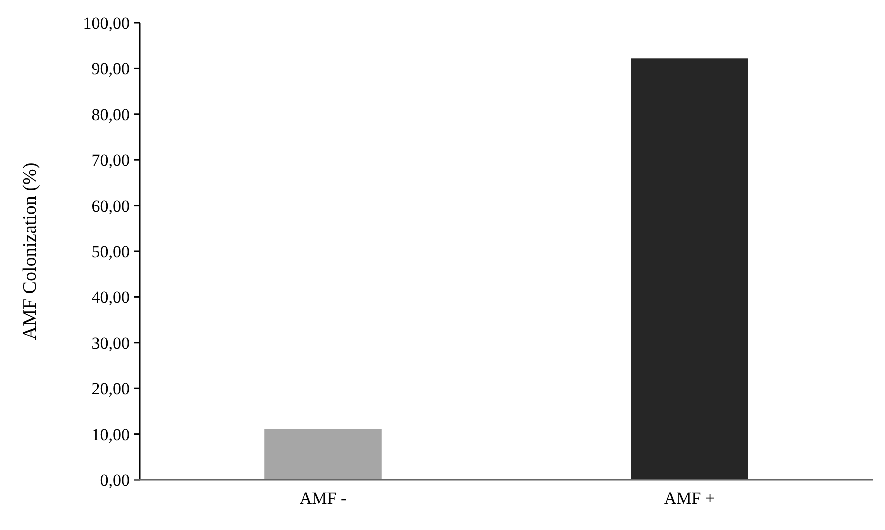 This screenshot has width=885, height=530. Describe the element at coordinates (111, 252) in the screenshot. I see `y-tick-label: 50,00` at that location.